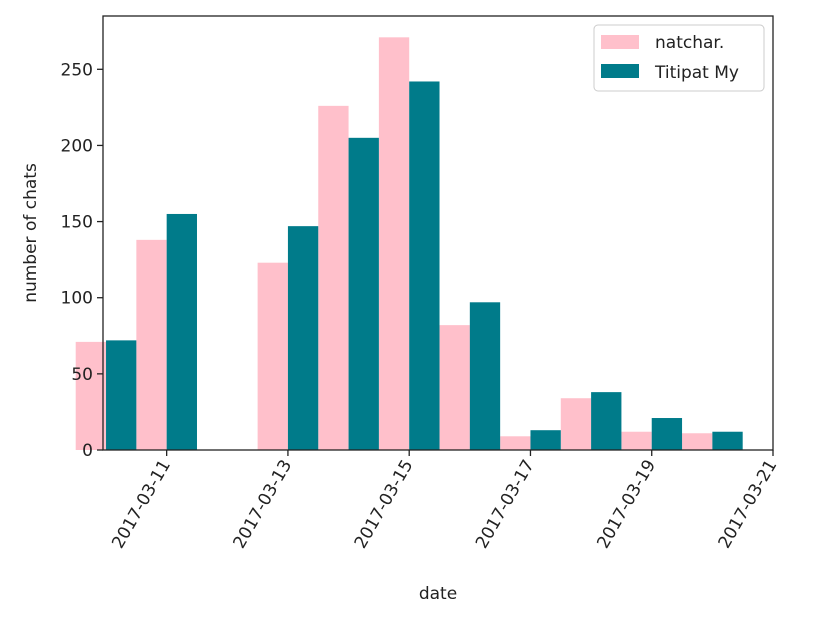 The height and width of the screenshot is (628, 834). I want to click on legend-swatch-natchar, so click(620, 42).